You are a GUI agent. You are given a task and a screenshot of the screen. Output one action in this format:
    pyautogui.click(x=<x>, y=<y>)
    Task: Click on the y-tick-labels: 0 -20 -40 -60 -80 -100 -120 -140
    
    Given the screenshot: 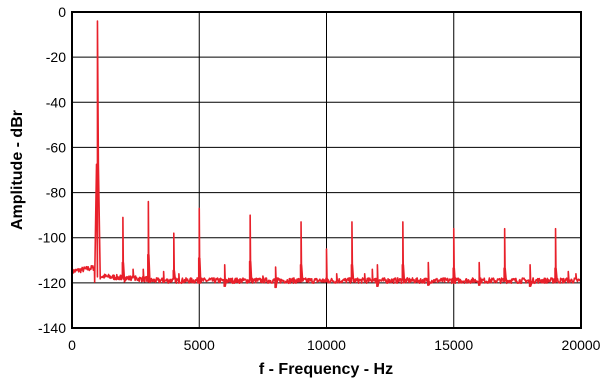 What is the action you would take?
    pyautogui.click(x=52, y=170)
    